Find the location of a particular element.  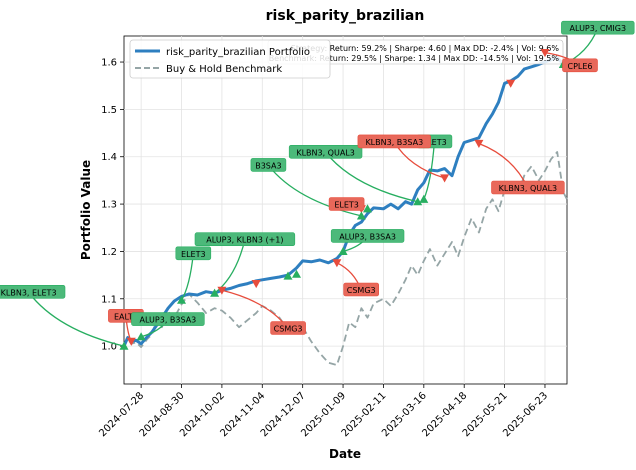

y-ticks: 1.0 1.1 1.2 1.3 1.4 1.5 1.6 is located at coordinates (112, 205).